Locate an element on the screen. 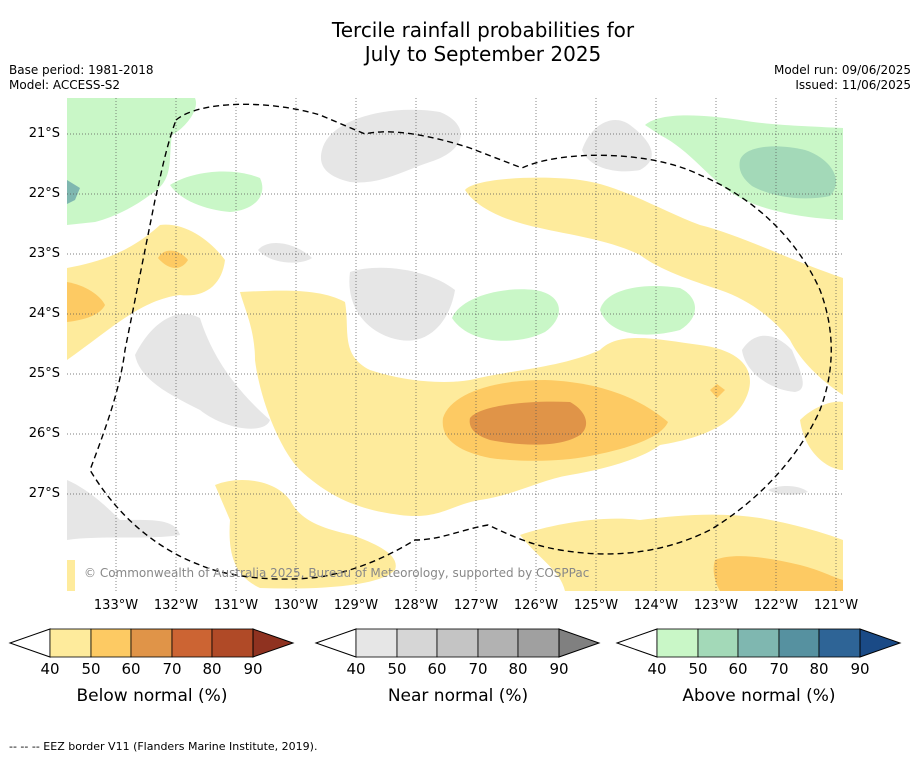 This screenshot has width=919, height=758. title-line-1: Tercile rainfall probabilities for is located at coordinates (483, 30).